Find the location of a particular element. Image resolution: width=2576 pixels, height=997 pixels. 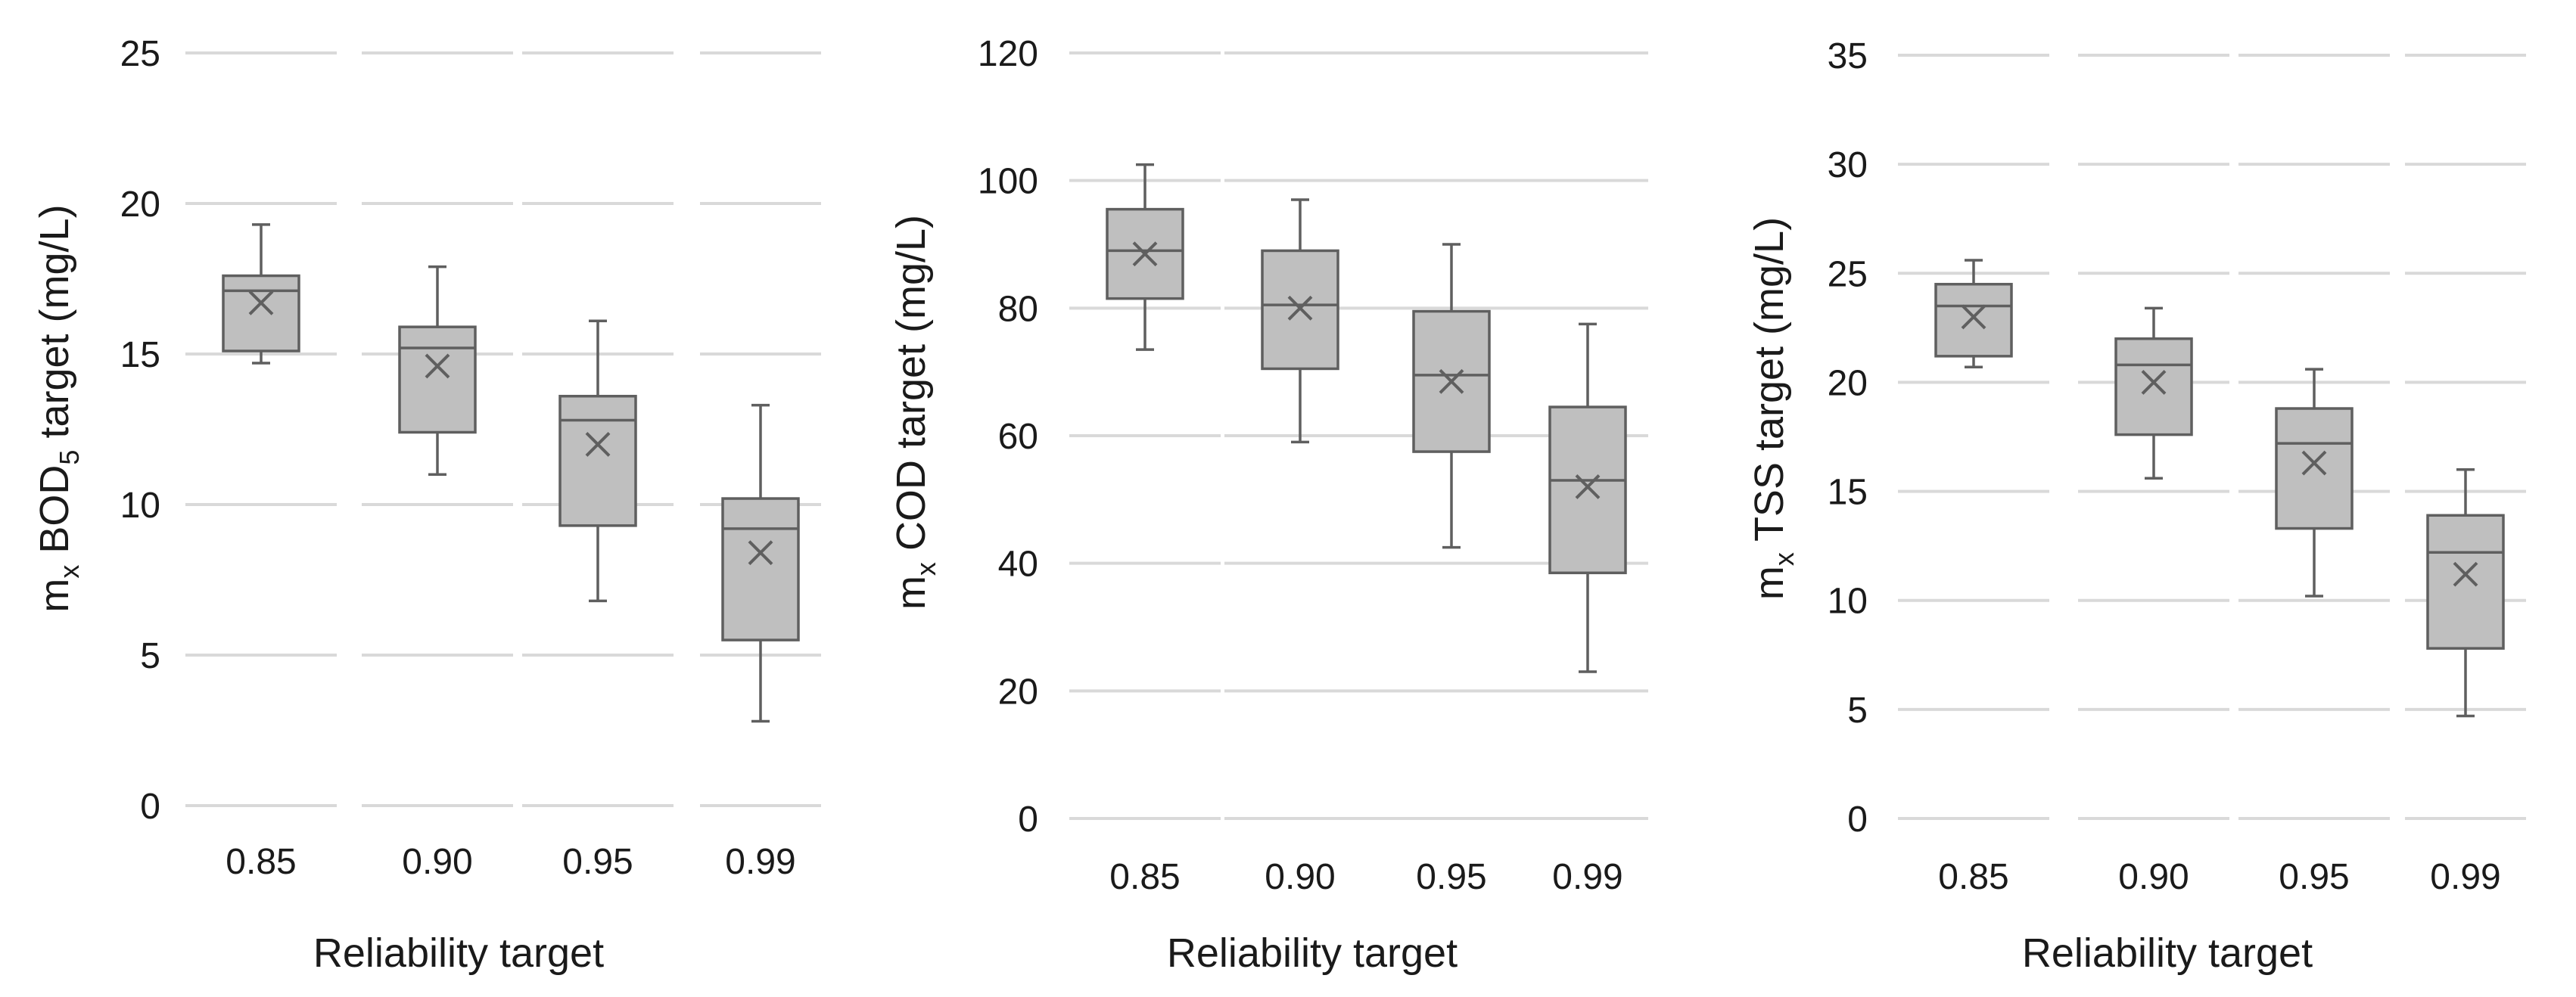

box-bod5-0.99-iqr is located at coordinates (760, 569).